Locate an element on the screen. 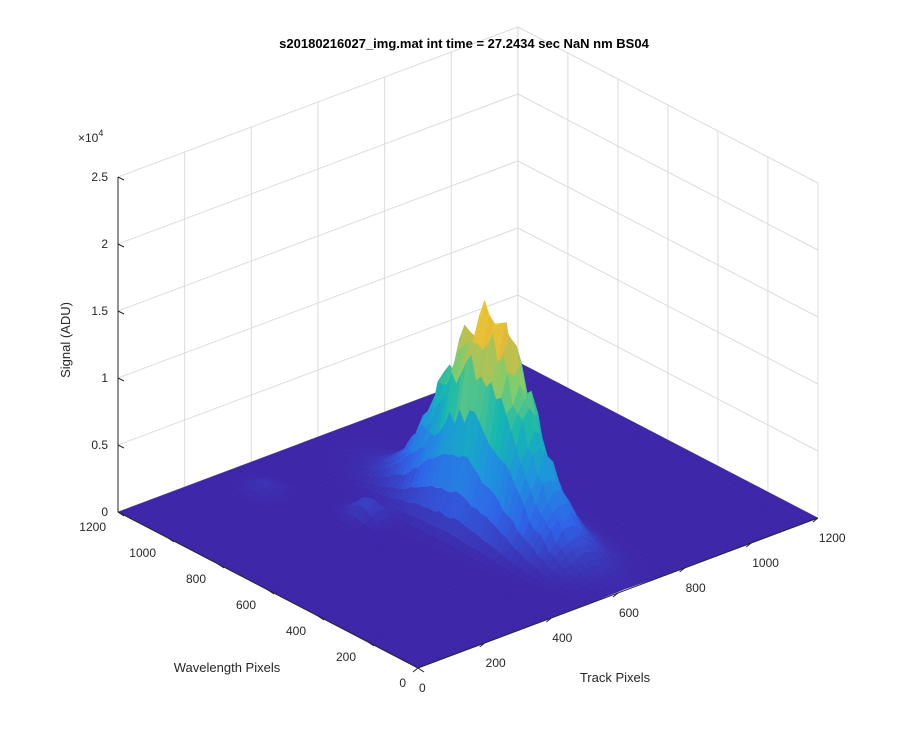 The width and height of the screenshot is (900, 750). y-tick-label: 0 is located at coordinates (402, 683).